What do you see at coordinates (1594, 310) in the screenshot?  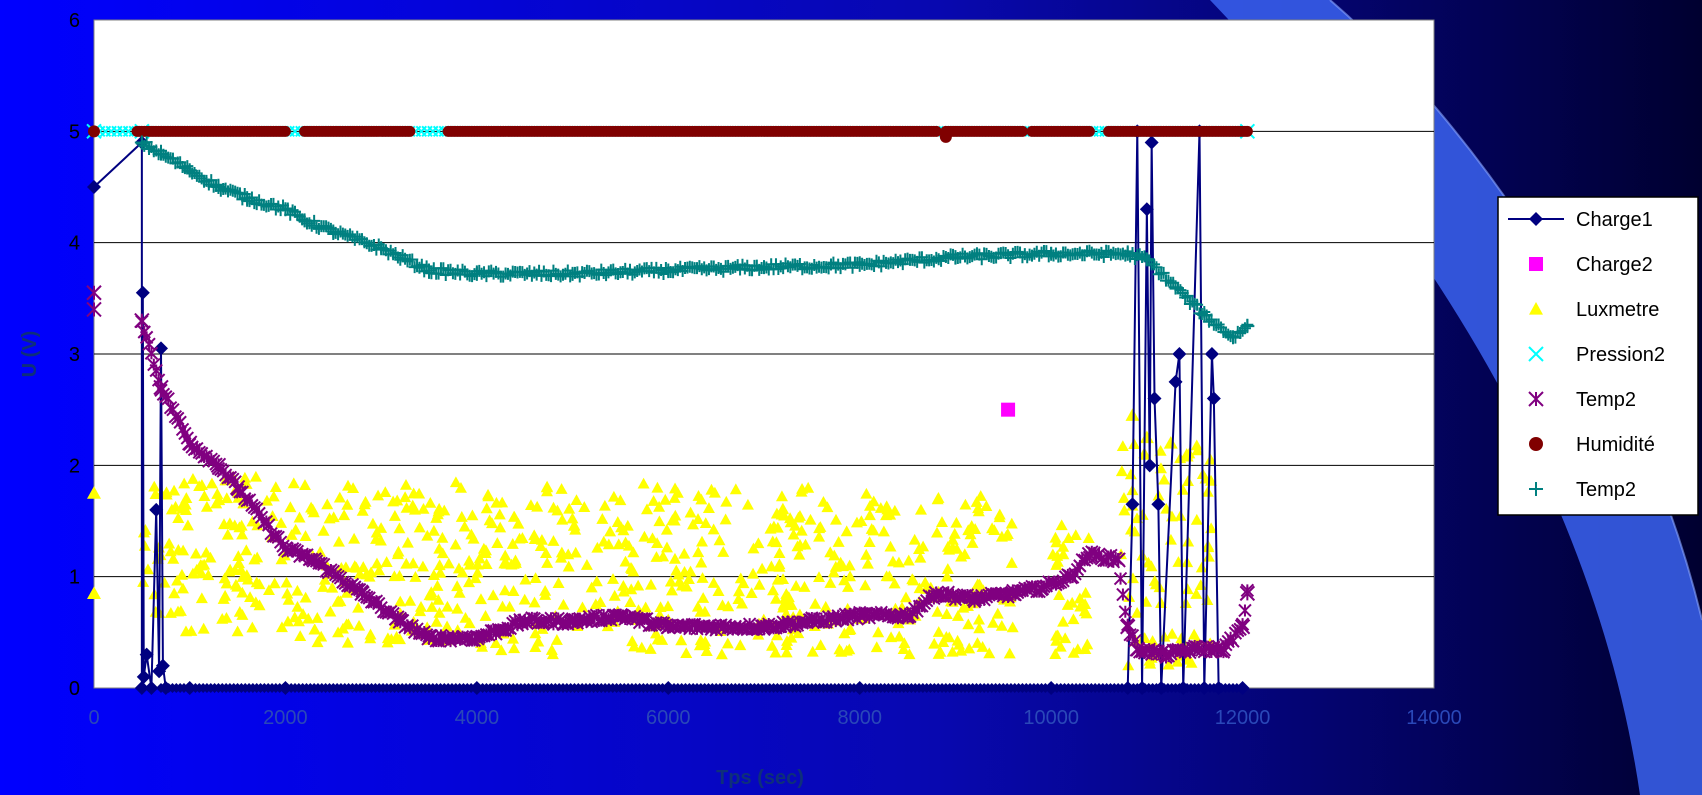 I see `legend-item: Luxmetre` at bounding box center [1594, 310].